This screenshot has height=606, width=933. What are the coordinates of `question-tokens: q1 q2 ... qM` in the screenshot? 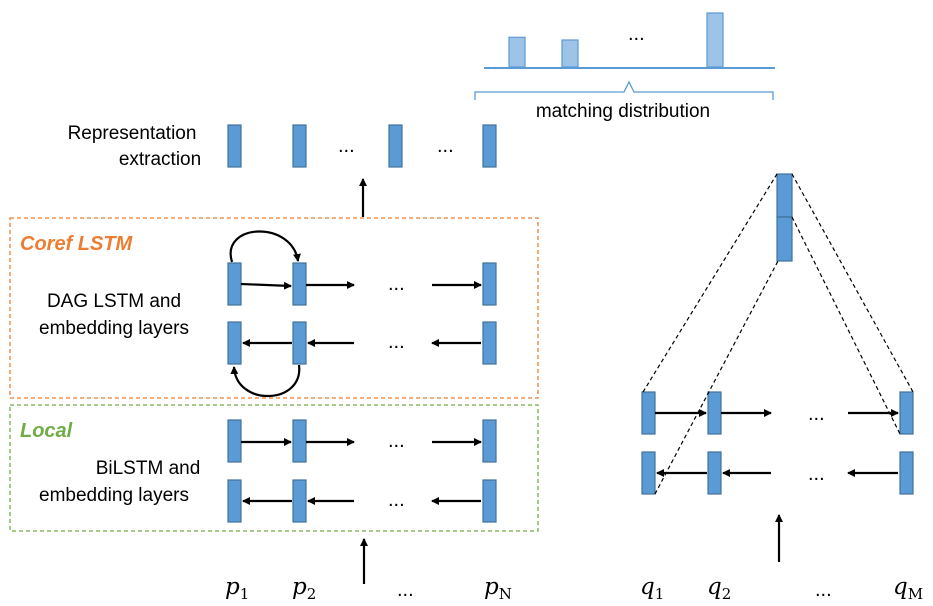 It's located at (781, 588).